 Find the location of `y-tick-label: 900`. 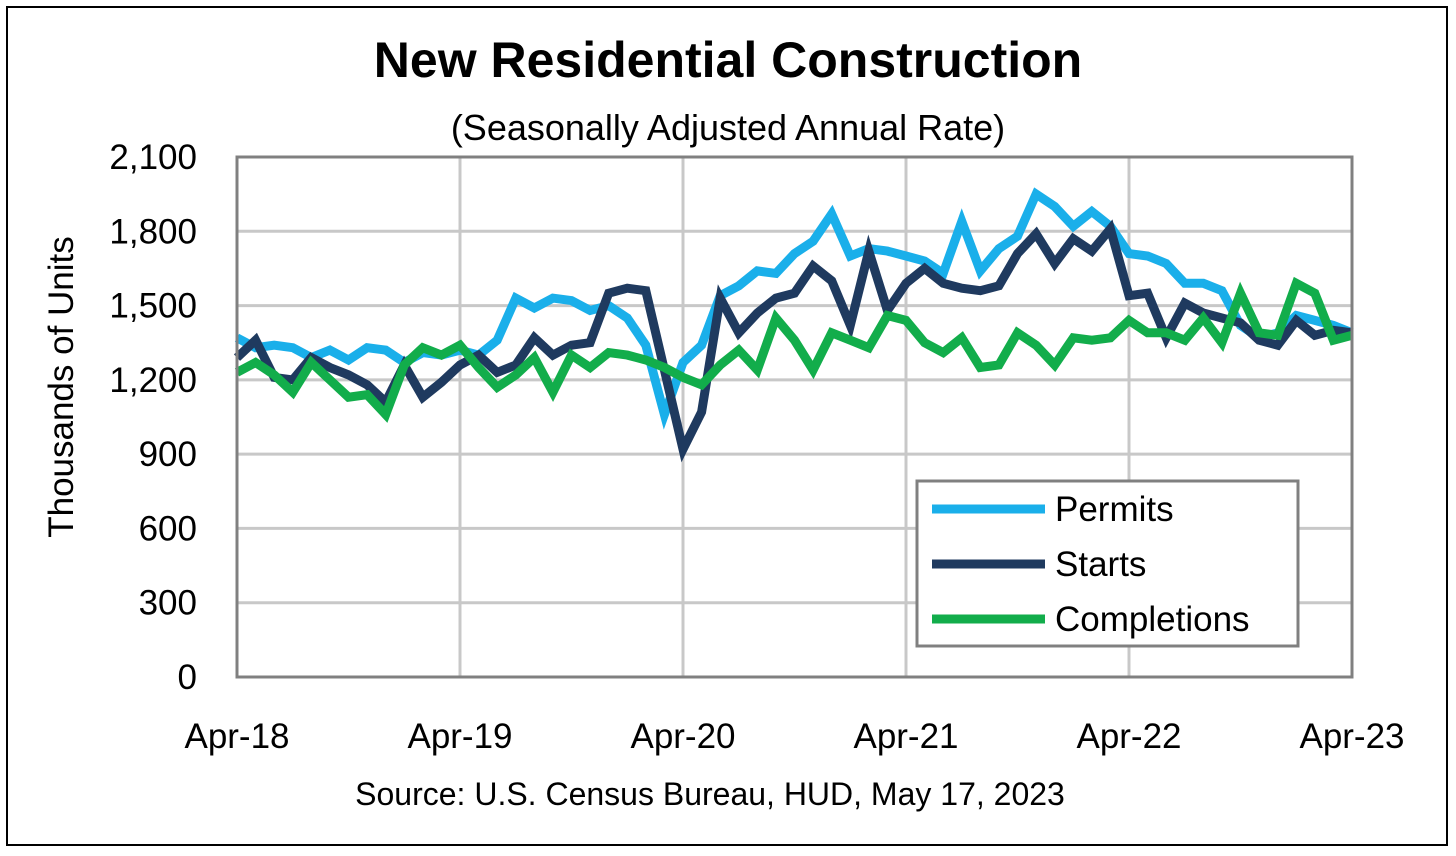

y-tick-label: 900 is located at coordinates (168, 454).